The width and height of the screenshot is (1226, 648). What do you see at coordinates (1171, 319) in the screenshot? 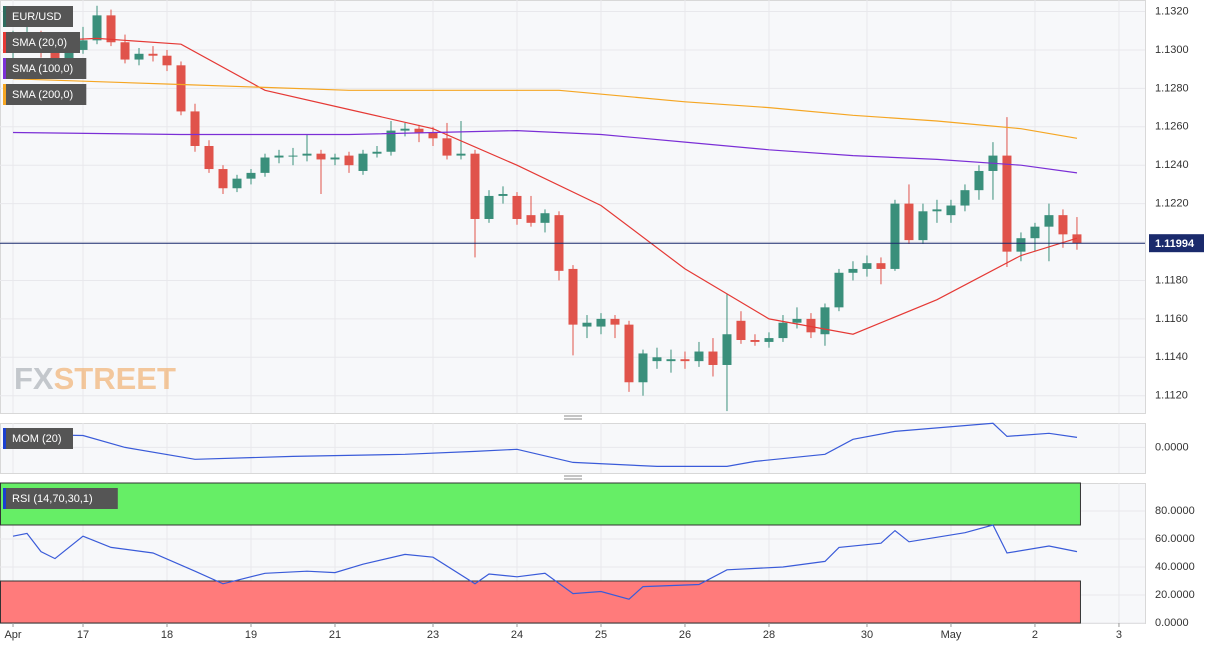
I see `y-tick-label: 1.1160` at bounding box center [1171, 319].